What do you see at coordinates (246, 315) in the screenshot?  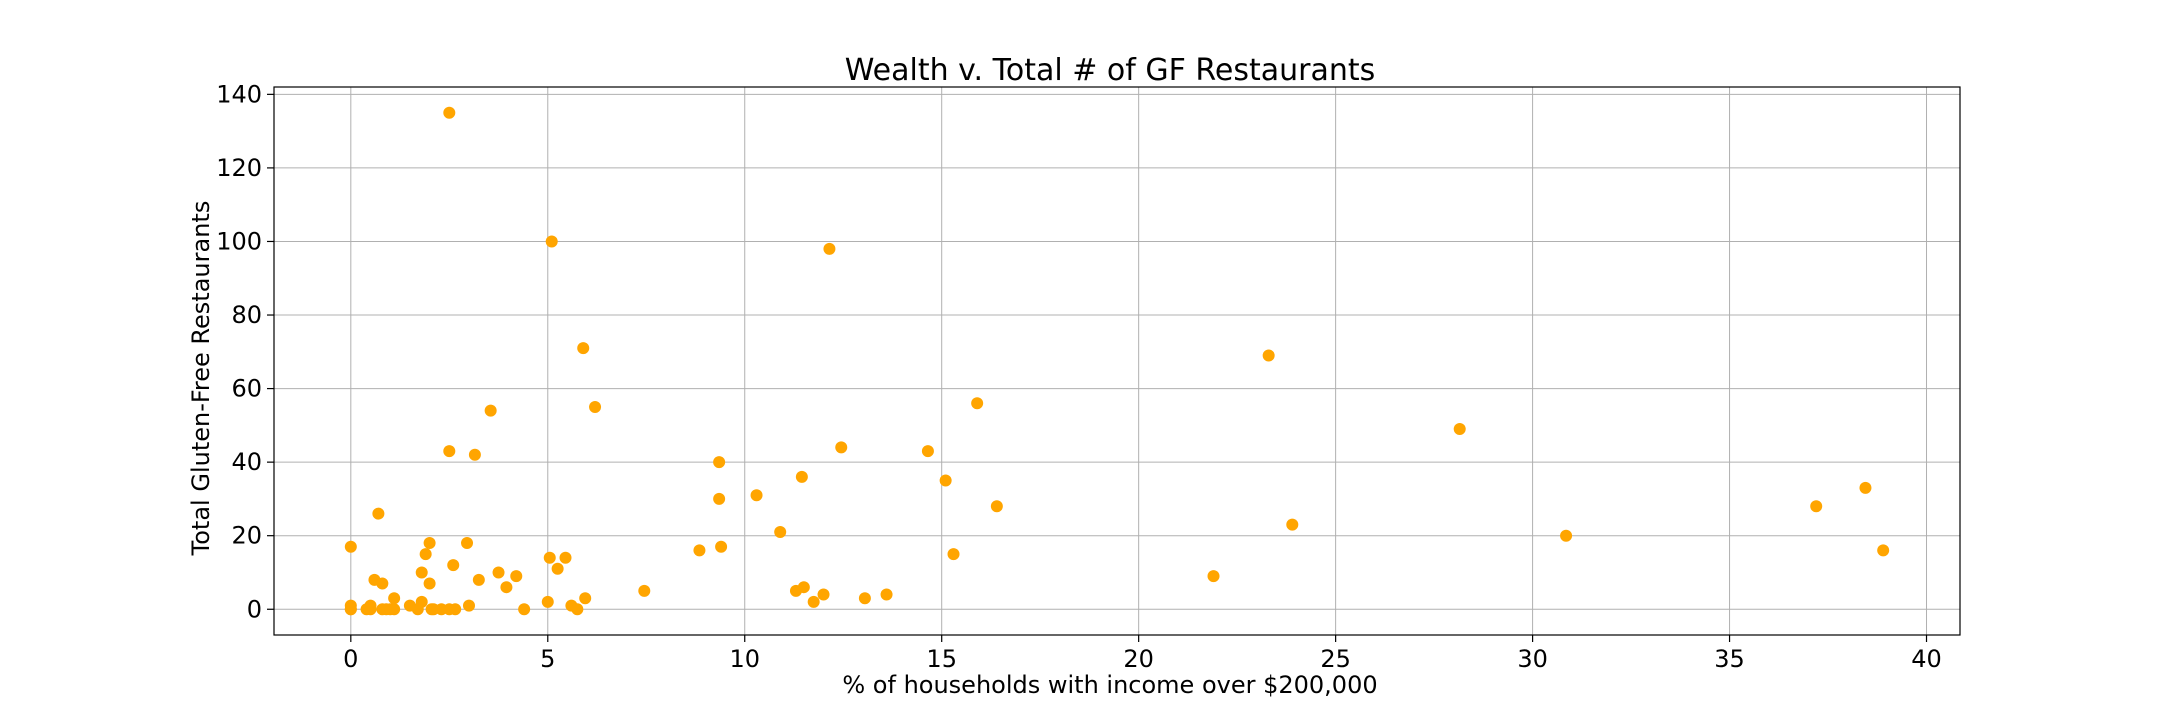 I see `y-tick-label: 80` at bounding box center [246, 315].